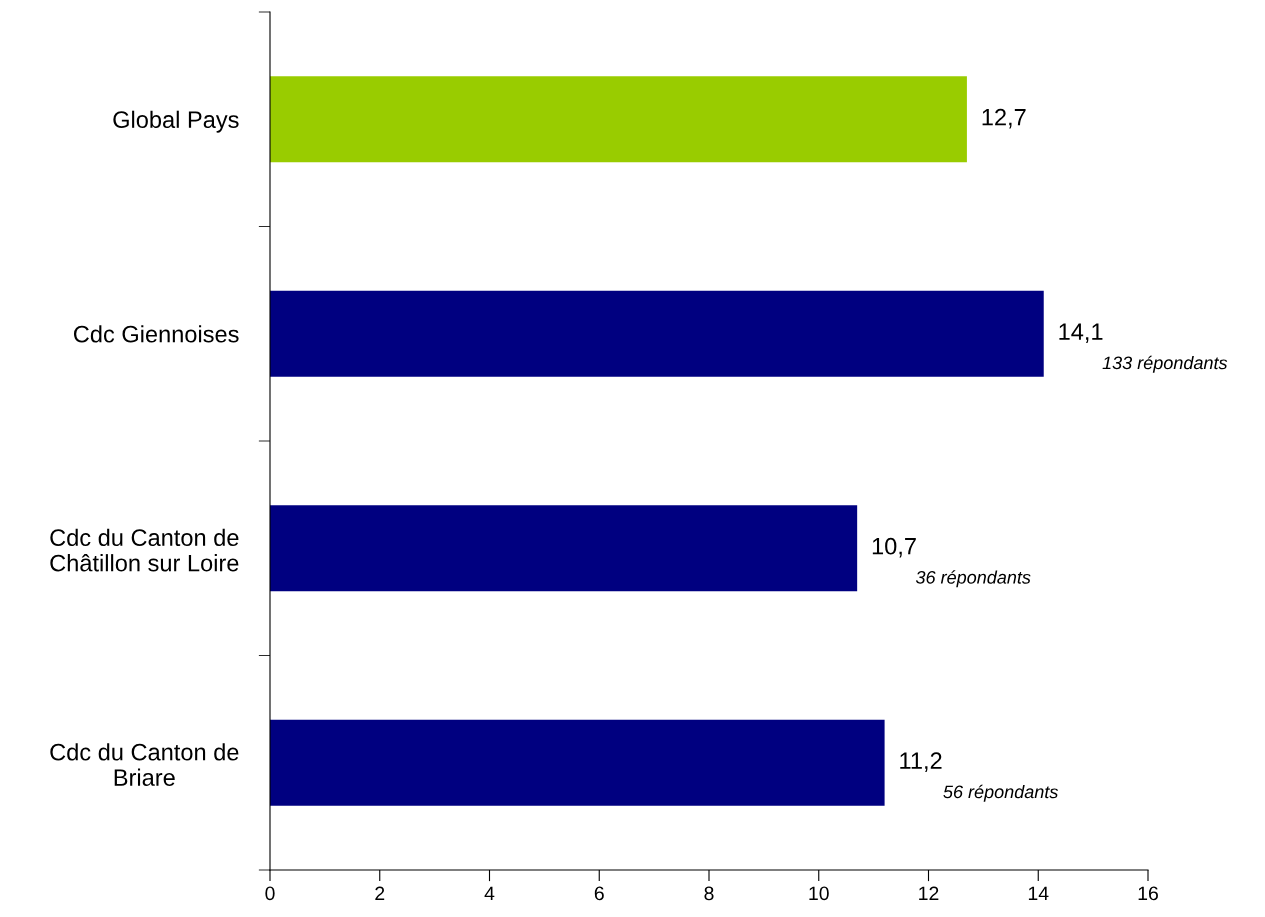 Image resolution: width=1265 pixels, height=917 pixels. I want to click on x-tick-label: 14, so click(1038, 893).